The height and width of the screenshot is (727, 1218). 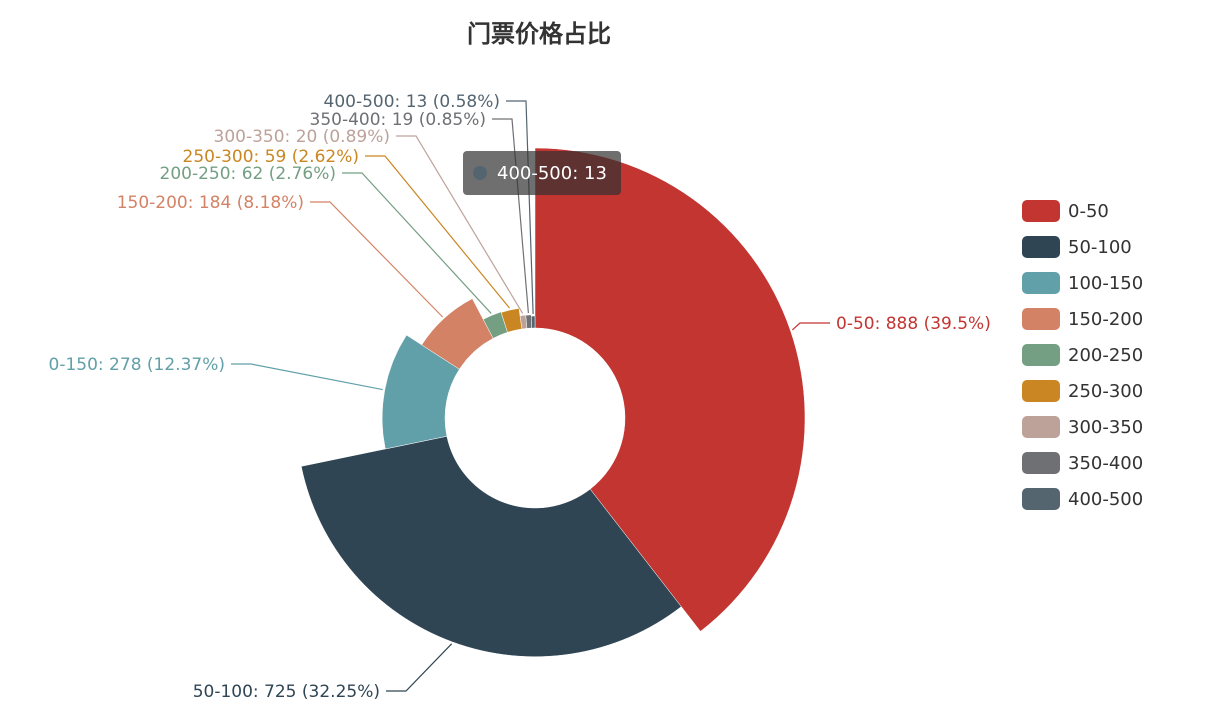 I want to click on legend-label: 300-350, so click(x=1105, y=427).